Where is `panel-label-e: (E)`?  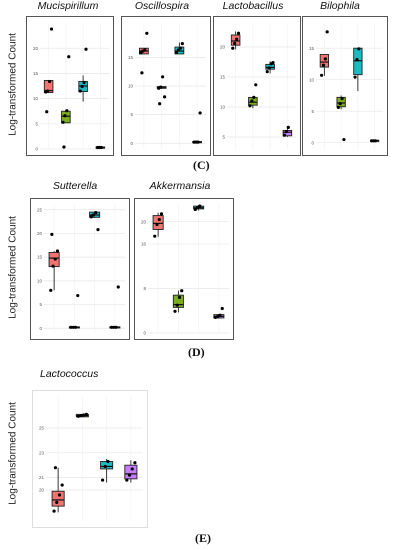
panel-label-e: (E) is located at coordinates (203, 538).